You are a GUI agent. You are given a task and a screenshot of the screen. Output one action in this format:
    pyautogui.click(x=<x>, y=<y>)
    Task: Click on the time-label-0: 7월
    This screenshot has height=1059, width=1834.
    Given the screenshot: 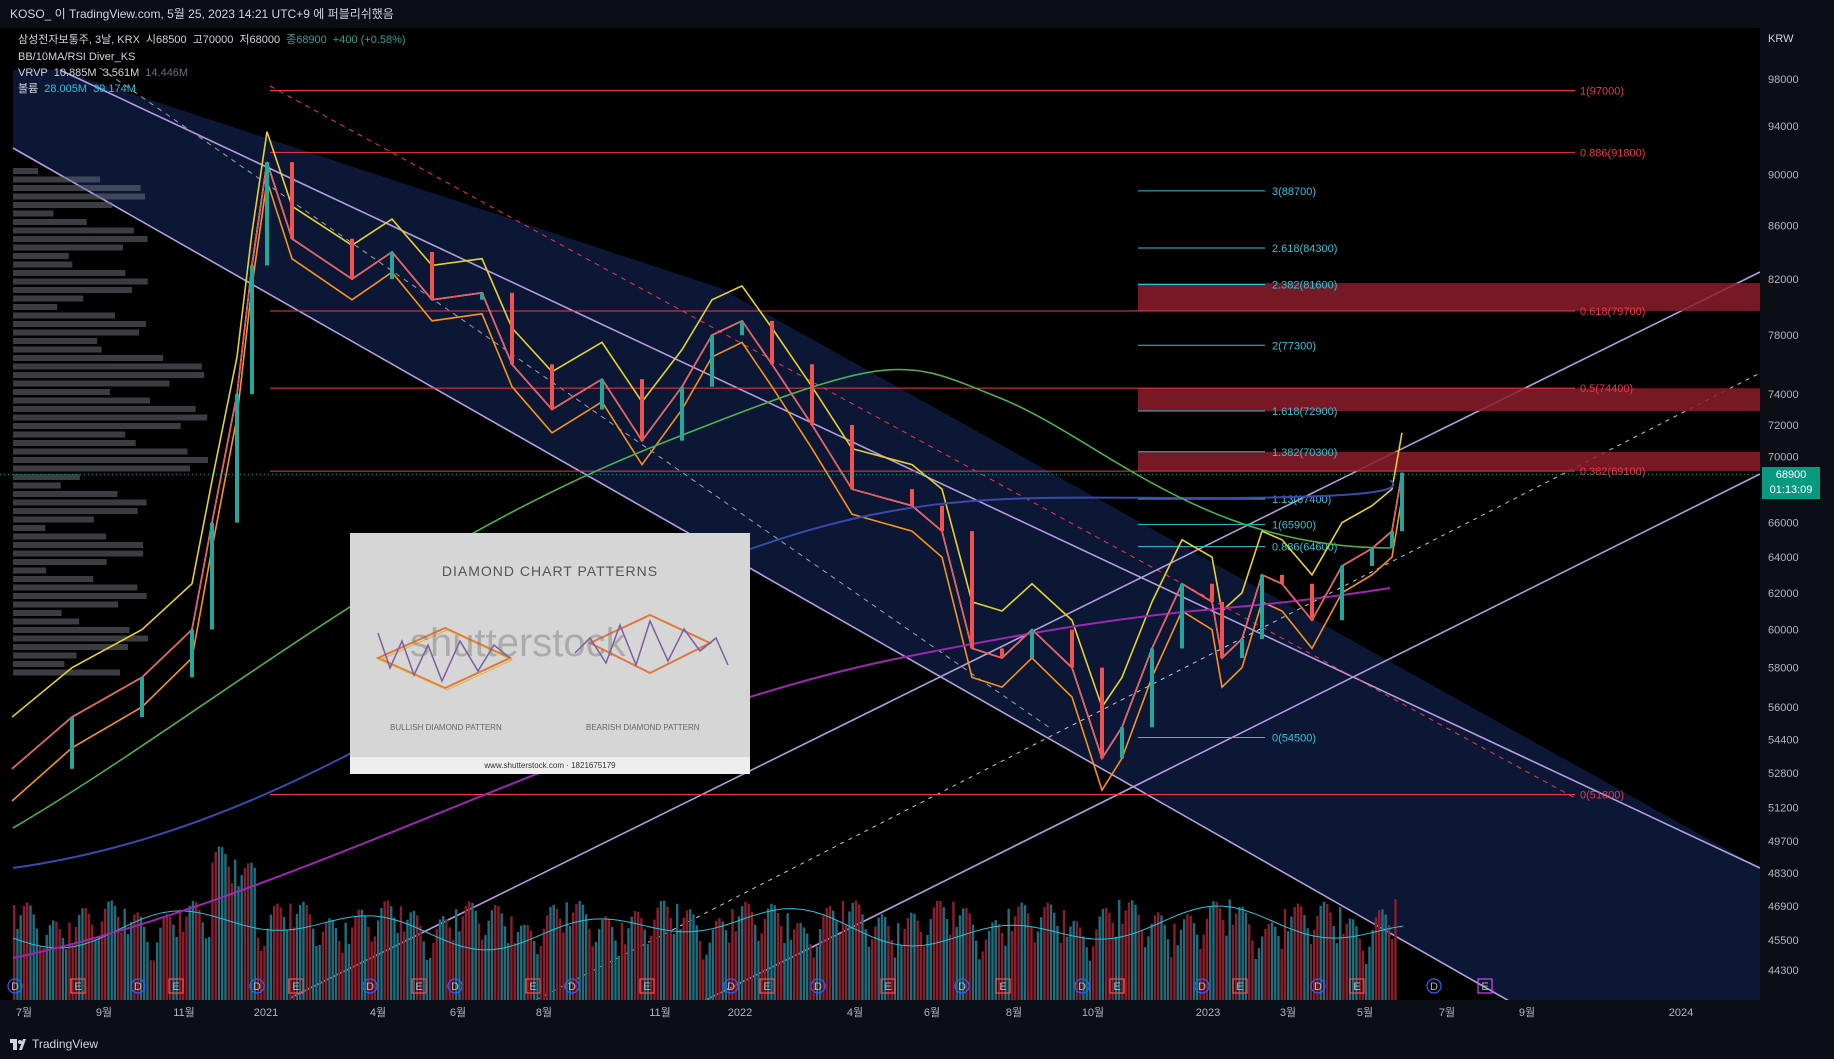 What is the action you would take?
    pyautogui.click(x=24, y=1012)
    